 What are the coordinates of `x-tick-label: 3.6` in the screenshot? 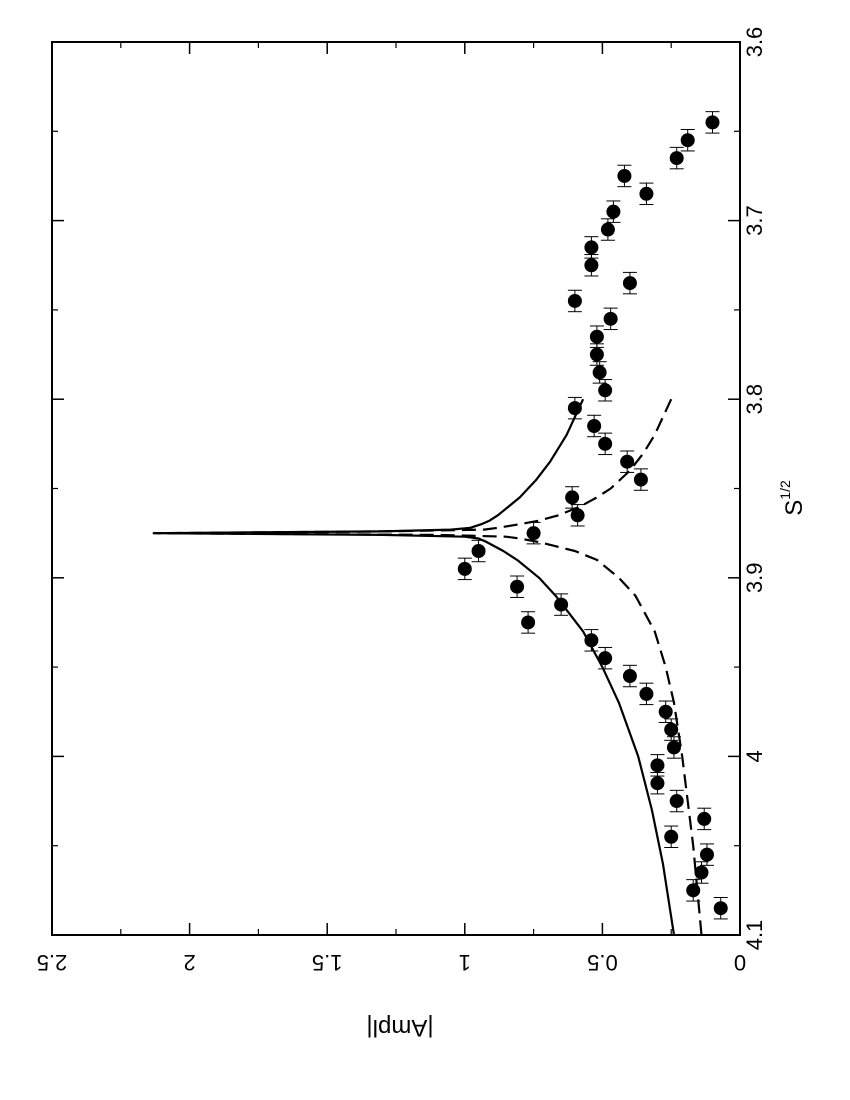 It's located at (754, 42).